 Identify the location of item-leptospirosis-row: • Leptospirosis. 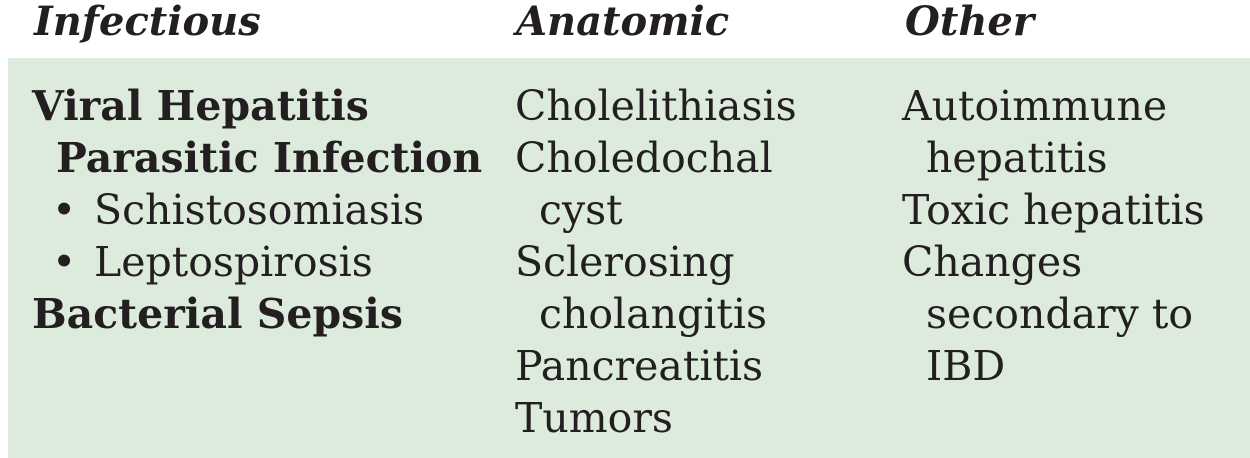
(257, 262).